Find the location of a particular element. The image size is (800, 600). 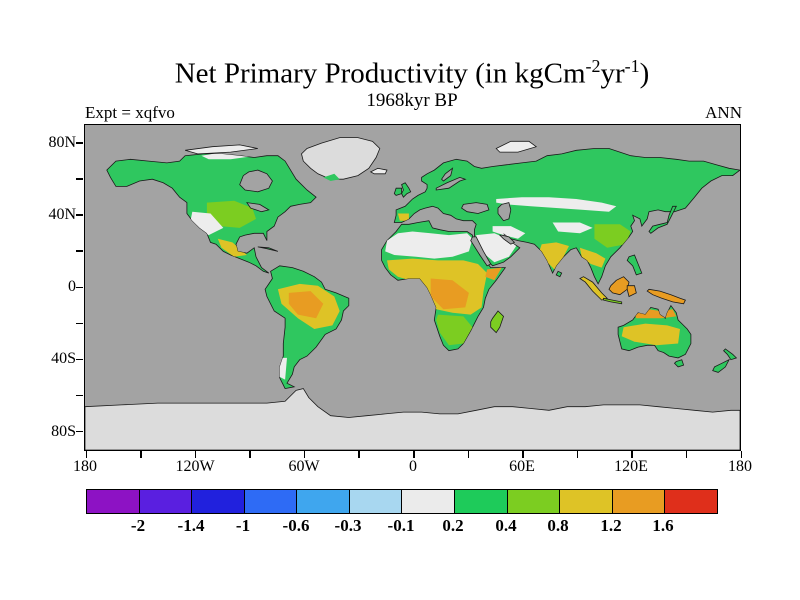

lat-label-80s: 80S is located at coordinates (63, 431).